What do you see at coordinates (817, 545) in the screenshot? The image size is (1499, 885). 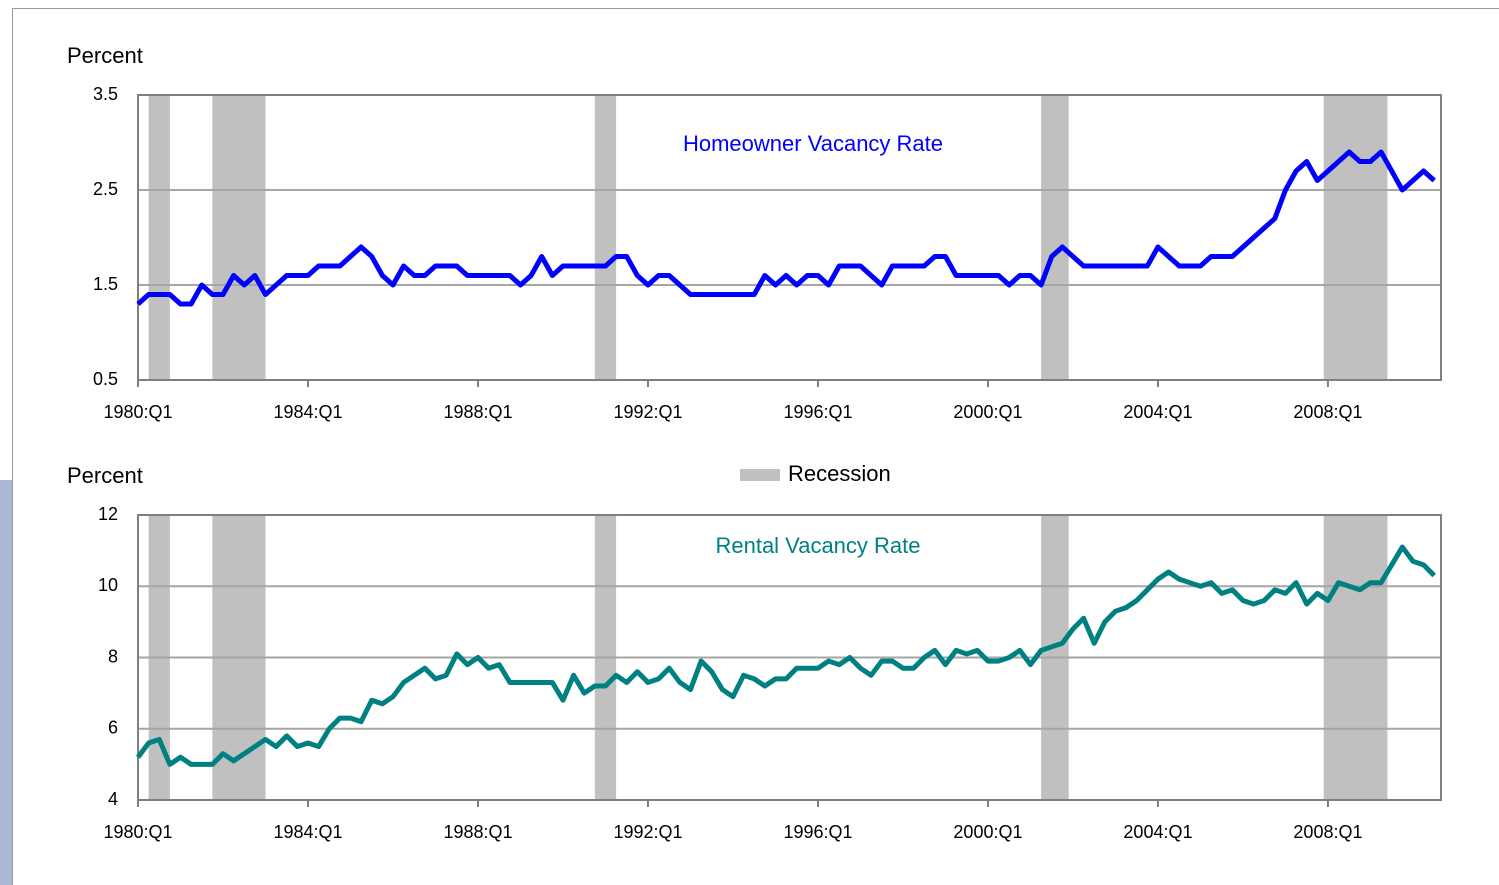 I see `series-label: Rental Vacancy Rate` at bounding box center [817, 545].